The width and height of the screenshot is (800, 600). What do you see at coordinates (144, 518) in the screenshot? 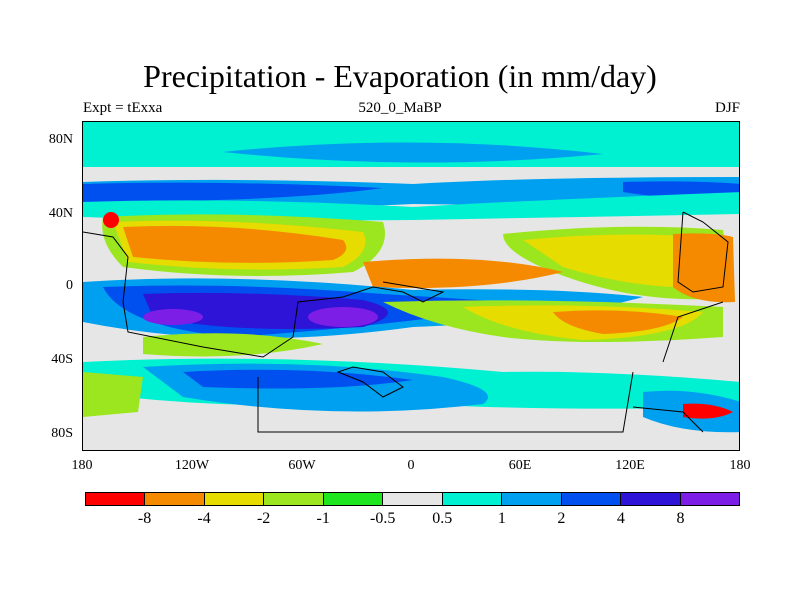
I see `colorbar-label-0: -8` at bounding box center [144, 518].